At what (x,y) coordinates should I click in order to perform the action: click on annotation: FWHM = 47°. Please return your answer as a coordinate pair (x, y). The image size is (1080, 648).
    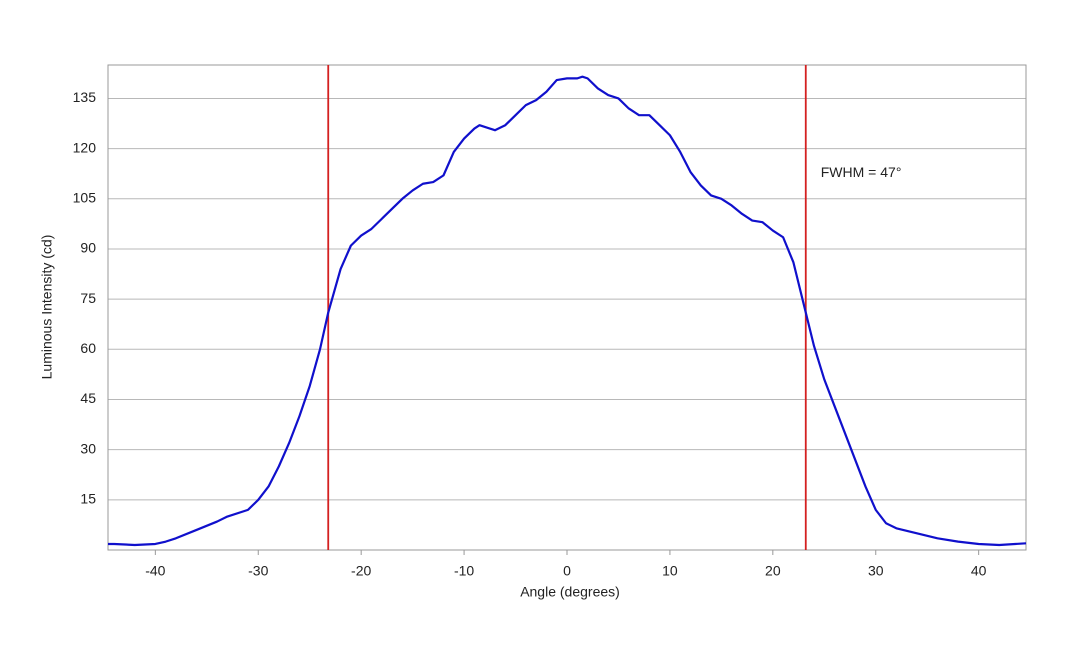
    Looking at the image, I should click on (861, 172).